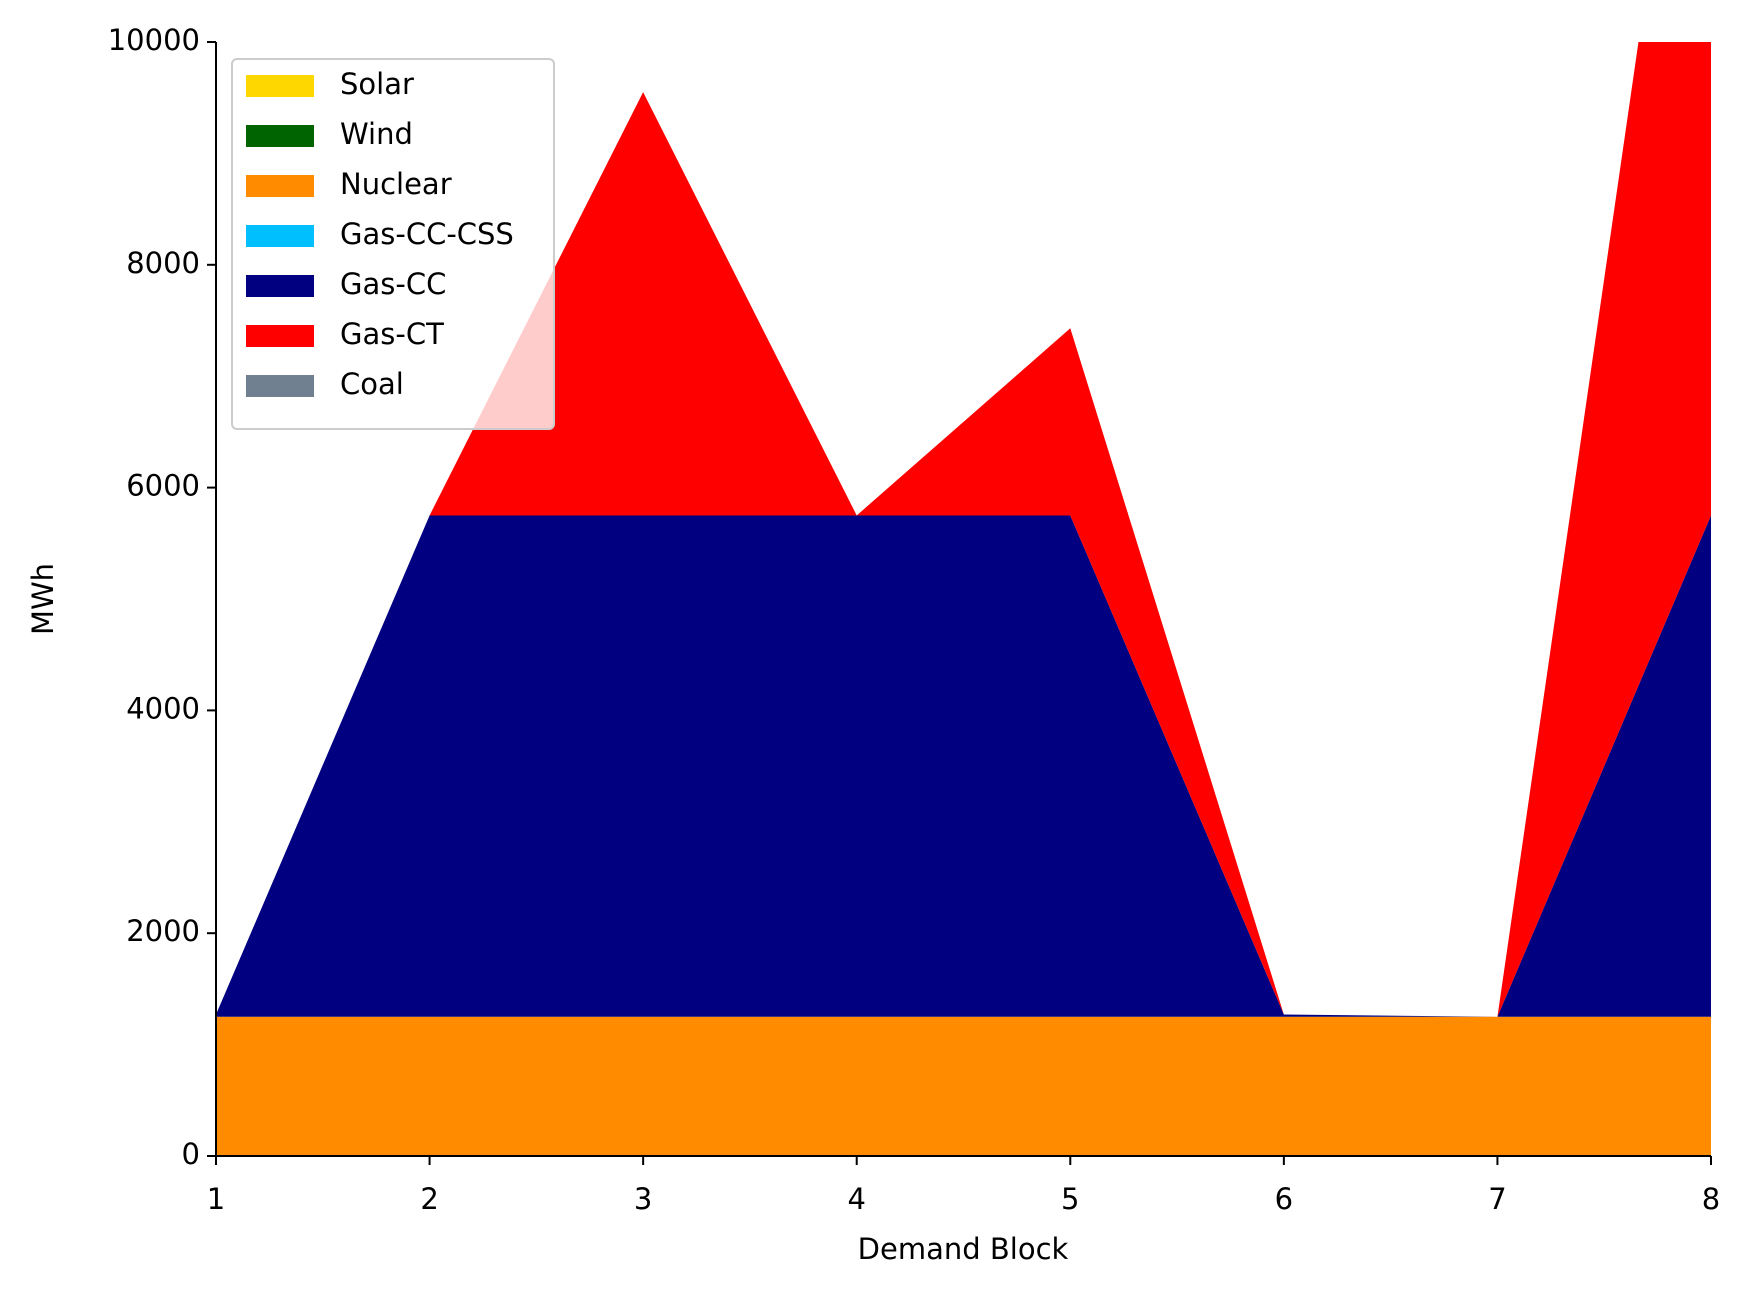 The width and height of the screenshot is (1743, 1293). Describe the element at coordinates (1284, 1199) in the screenshot. I see `x-tick-label: 6` at that location.